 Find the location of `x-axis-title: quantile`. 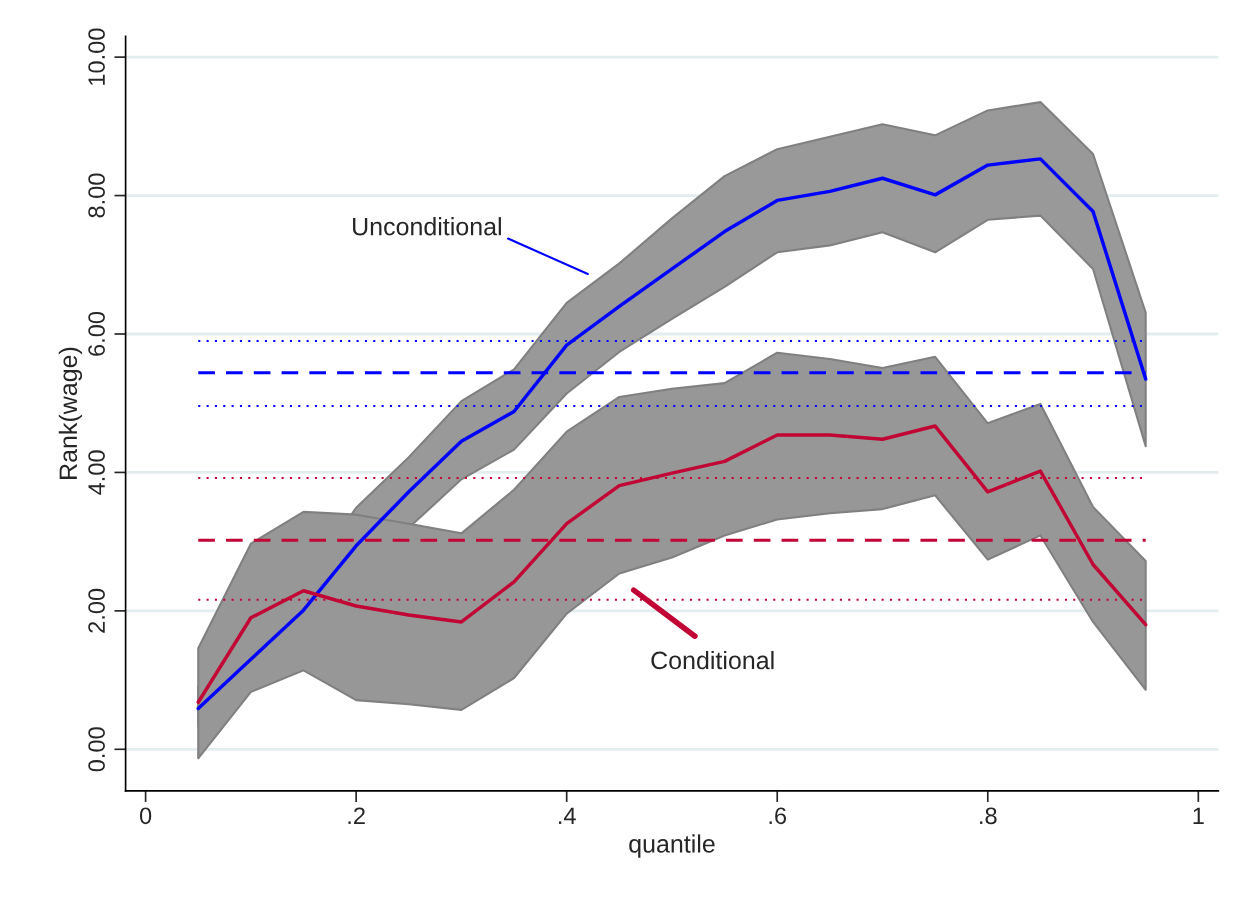

x-axis-title: quantile is located at coordinates (672, 846).